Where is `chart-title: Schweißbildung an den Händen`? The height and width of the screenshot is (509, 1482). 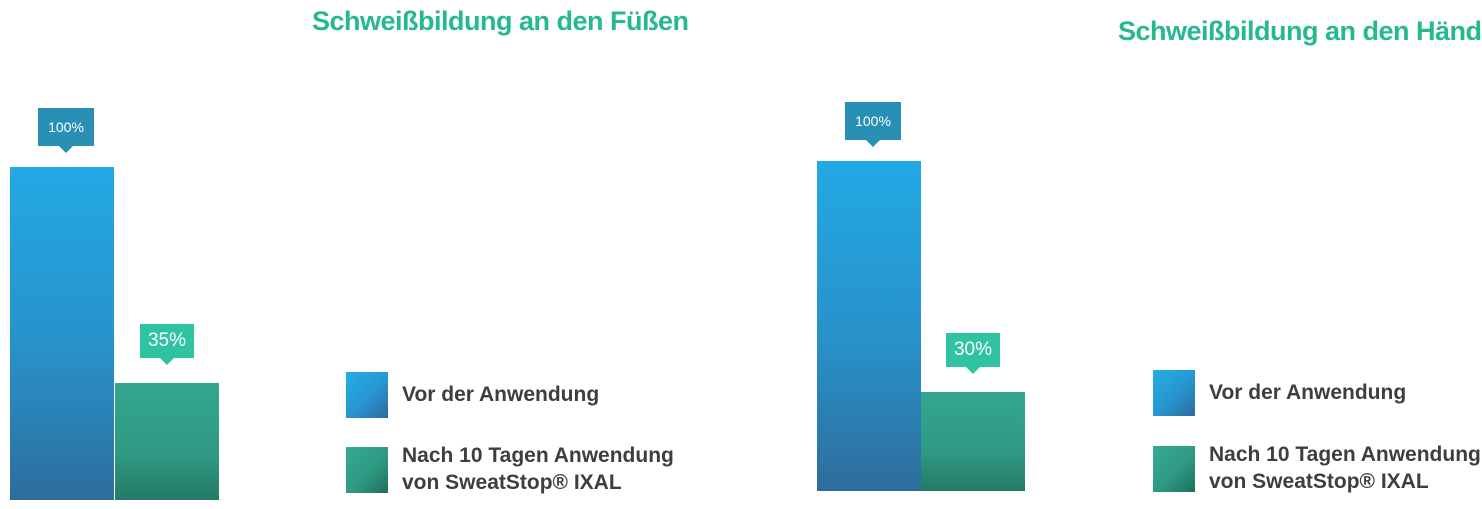 chart-title: Schweißbildung an den Händen is located at coordinates (1300, 31).